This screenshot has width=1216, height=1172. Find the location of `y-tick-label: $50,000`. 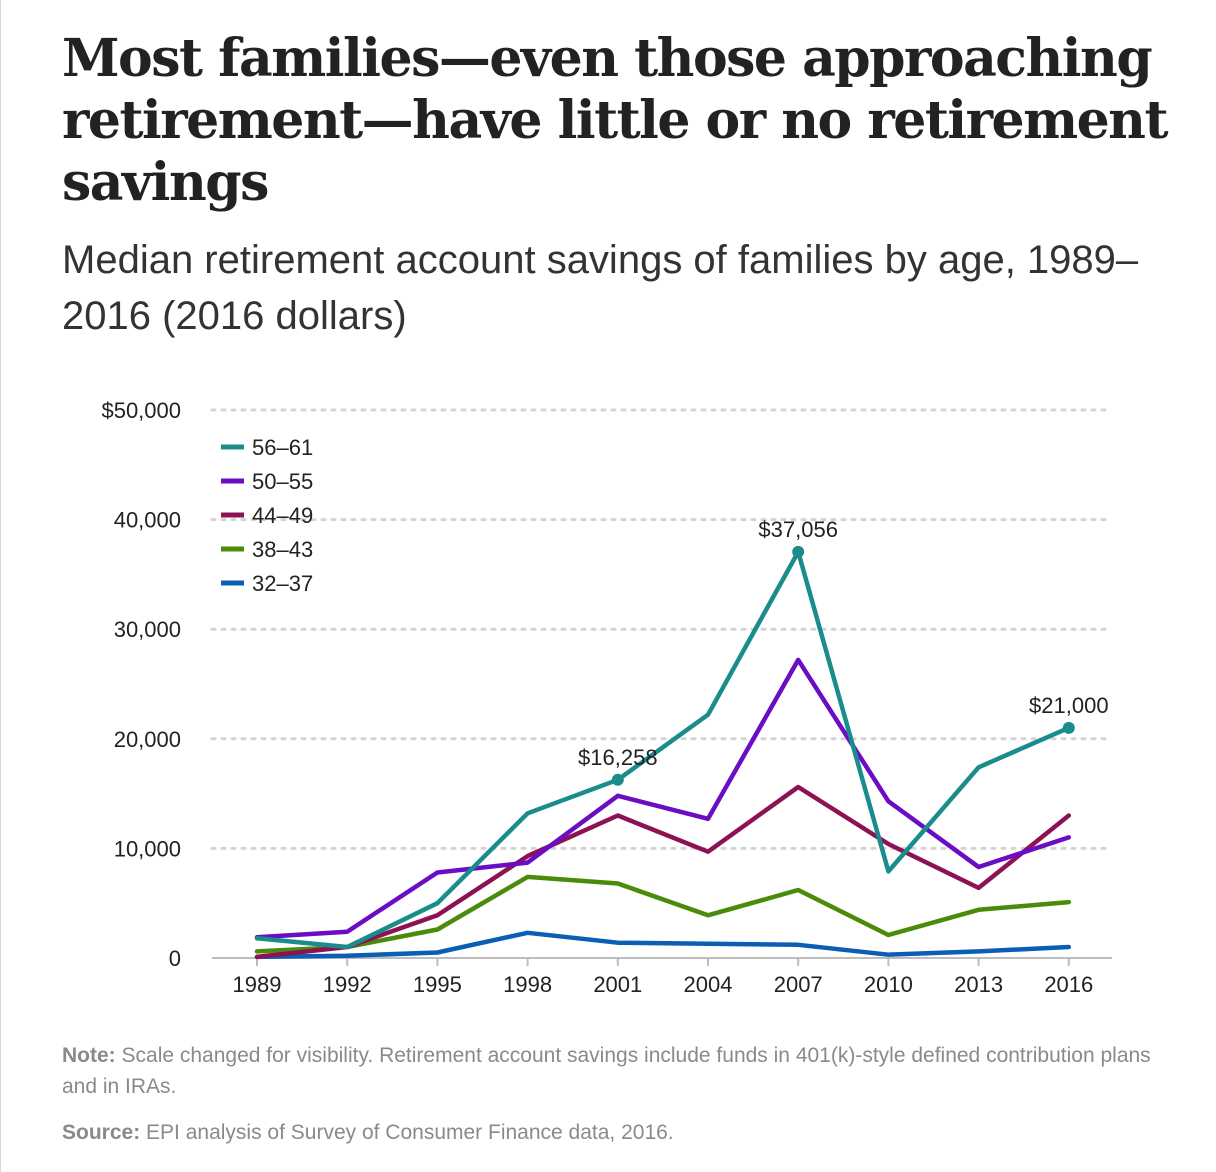

y-tick-label: $50,000 is located at coordinates (141, 410).